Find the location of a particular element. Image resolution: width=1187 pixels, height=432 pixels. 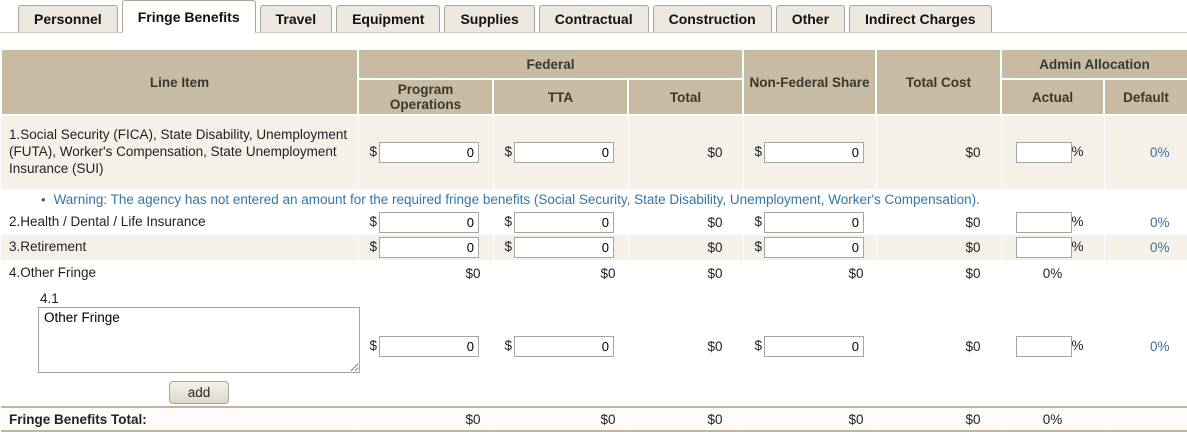

row1-federal-total: $0 is located at coordinates (686, 152).